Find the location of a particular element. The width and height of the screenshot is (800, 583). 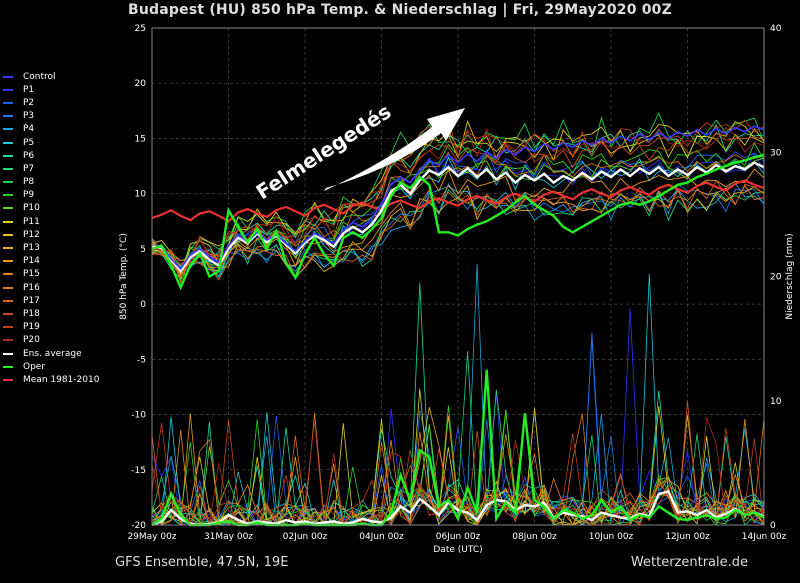

legend-item: Mean 1981-2010 is located at coordinates (62, 379).